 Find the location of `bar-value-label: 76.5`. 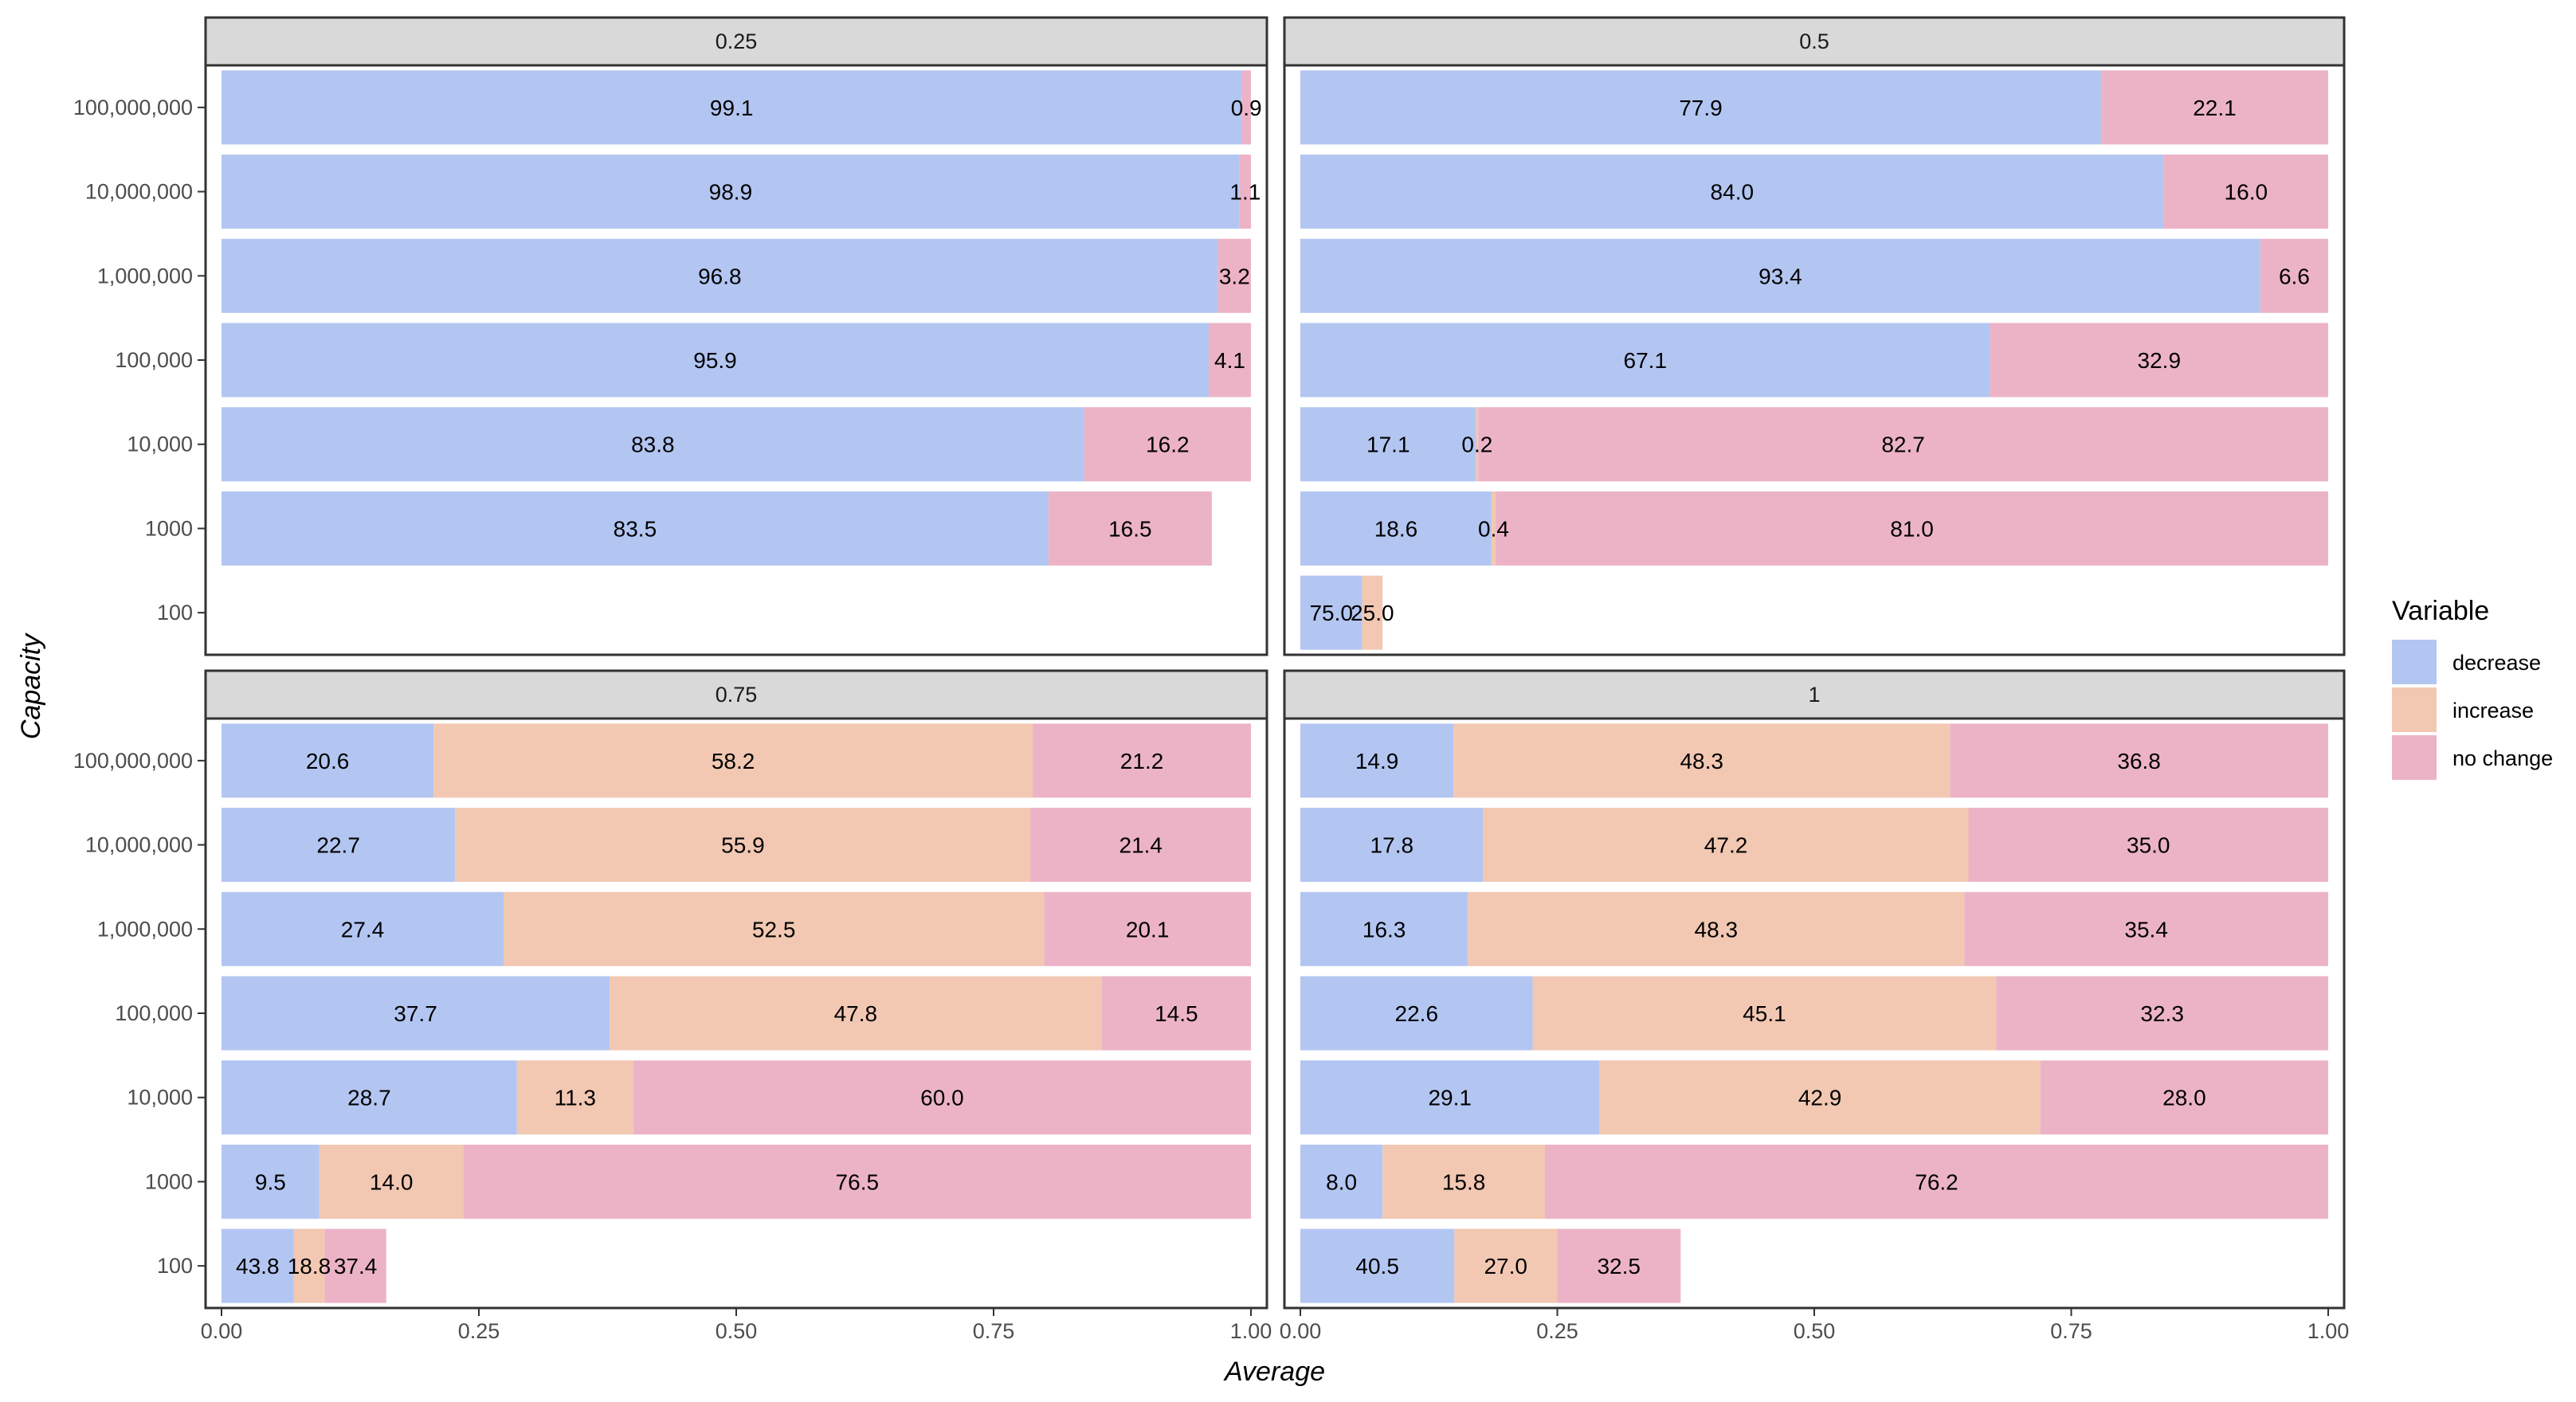

bar-value-label: 76.5 is located at coordinates (858, 1181).